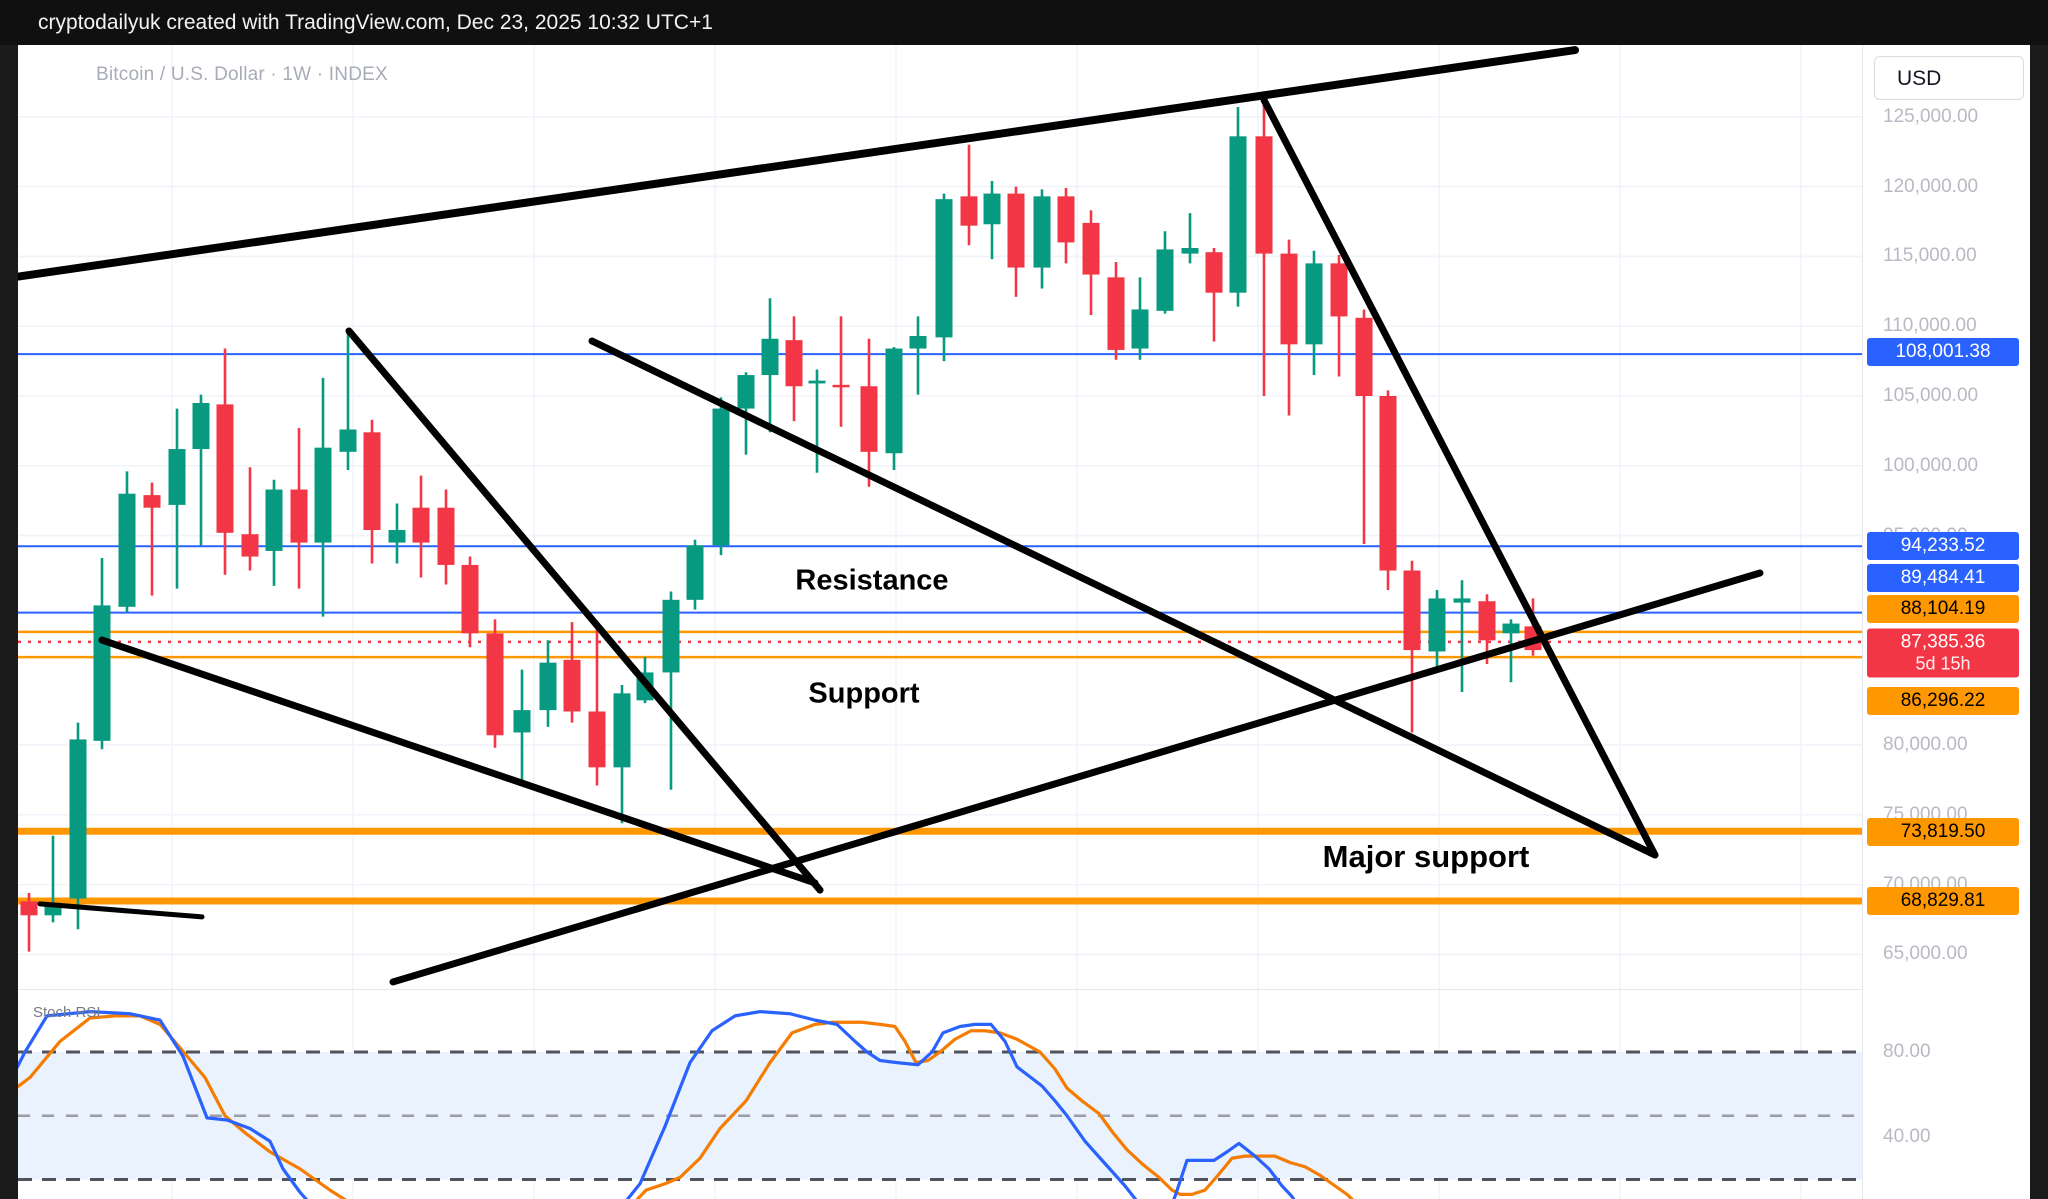 The height and width of the screenshot is (1199, 2048). I want to click on pane-separator, so click(940, 989).